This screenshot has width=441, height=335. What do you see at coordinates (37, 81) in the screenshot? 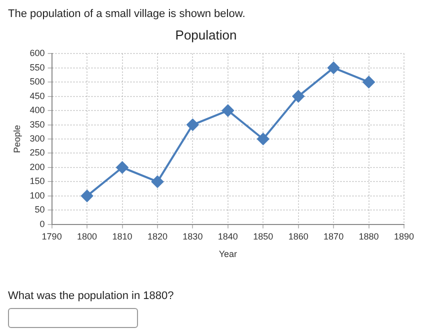
I see `y-tick-label: 500` at bounding box center [37, 81].